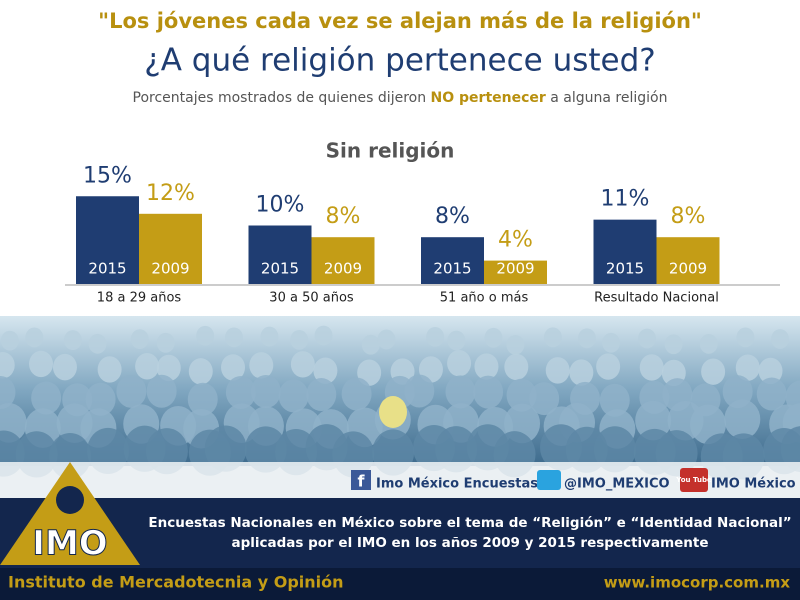 This screenshot has width=800, height=600. I want to click on youtube-icon-text: You Tube, so click(693, 480).